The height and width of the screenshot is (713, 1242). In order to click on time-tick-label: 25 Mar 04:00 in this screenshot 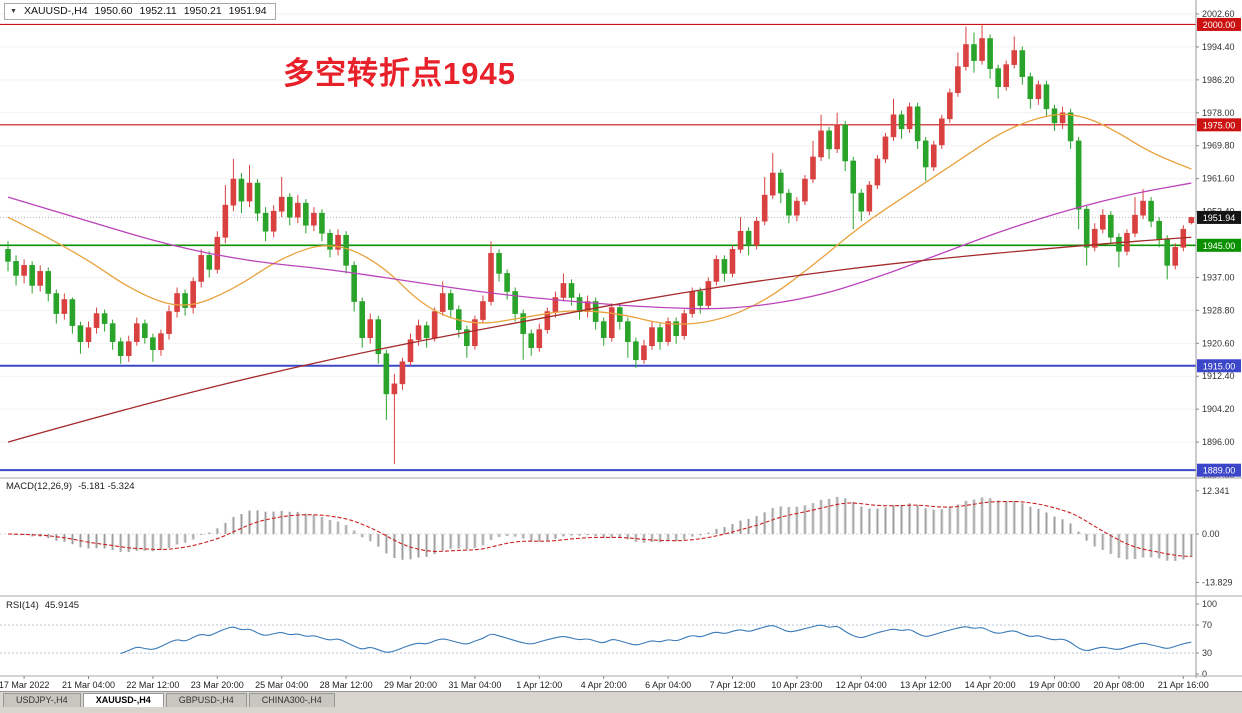, I will do `click(281, 685)`.